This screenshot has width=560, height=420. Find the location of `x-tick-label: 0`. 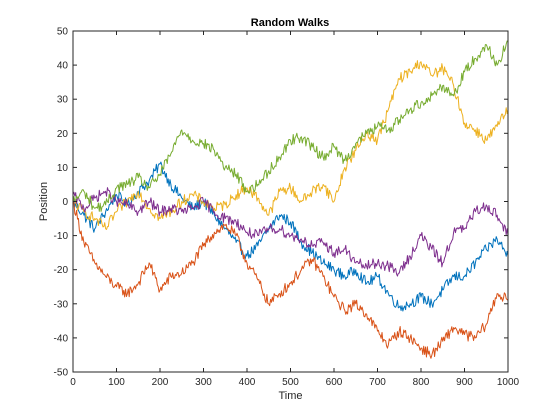

x-tick-label: 0 is located at coordinates (73, 382).